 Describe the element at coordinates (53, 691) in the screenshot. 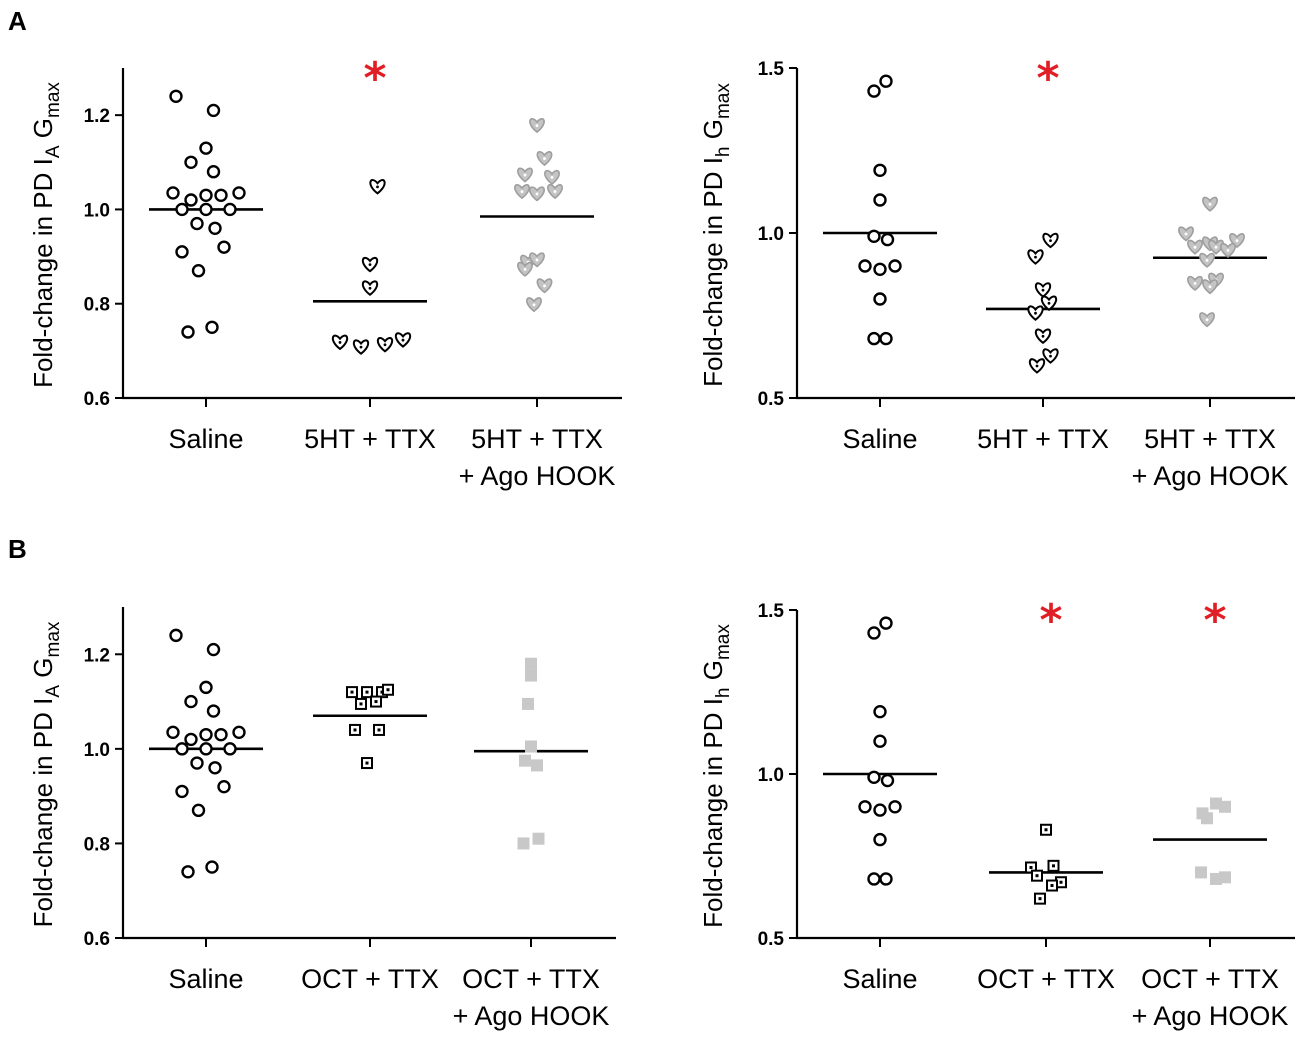

I see `y-axis-title-subscript: A` at that location.